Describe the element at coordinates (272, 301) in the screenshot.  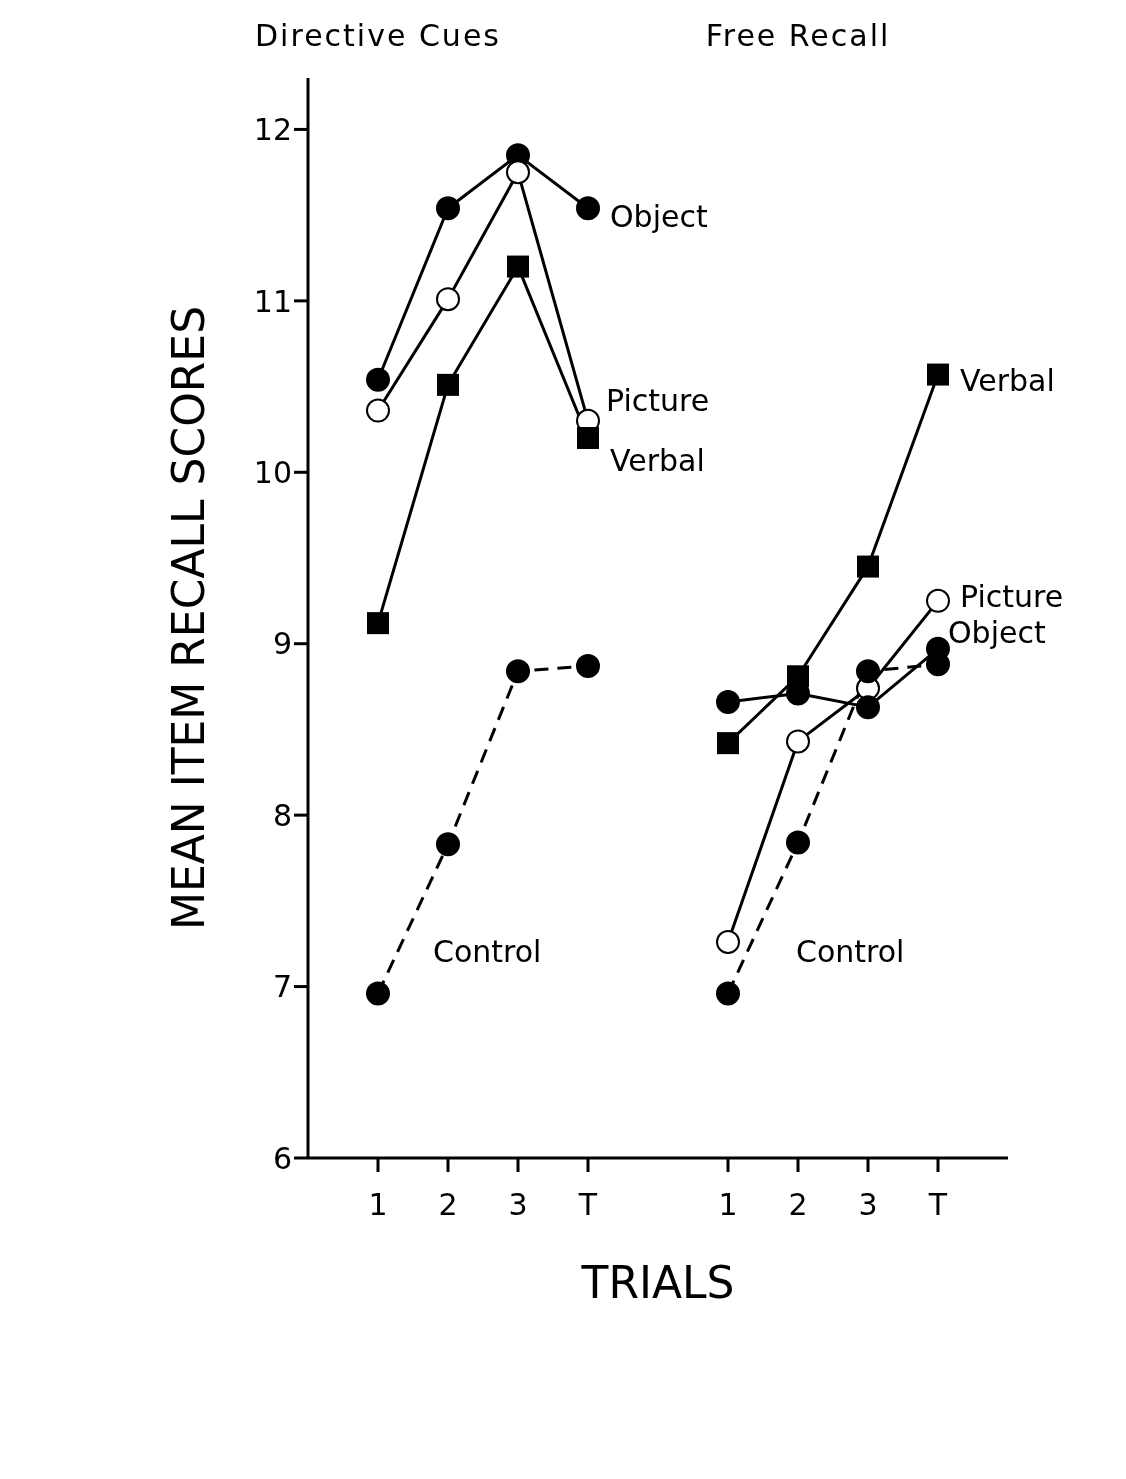
I see `y-tick-label: 11` at that location.